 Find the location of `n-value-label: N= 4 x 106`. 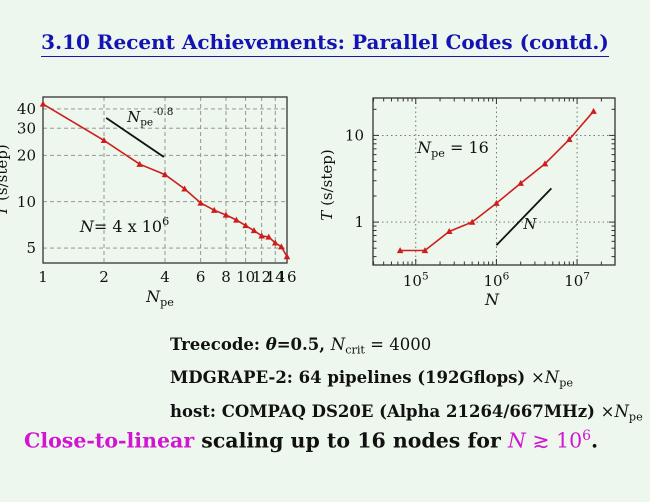

n-value-label: N= 4 x 106 is located at coordinates (124, 225).